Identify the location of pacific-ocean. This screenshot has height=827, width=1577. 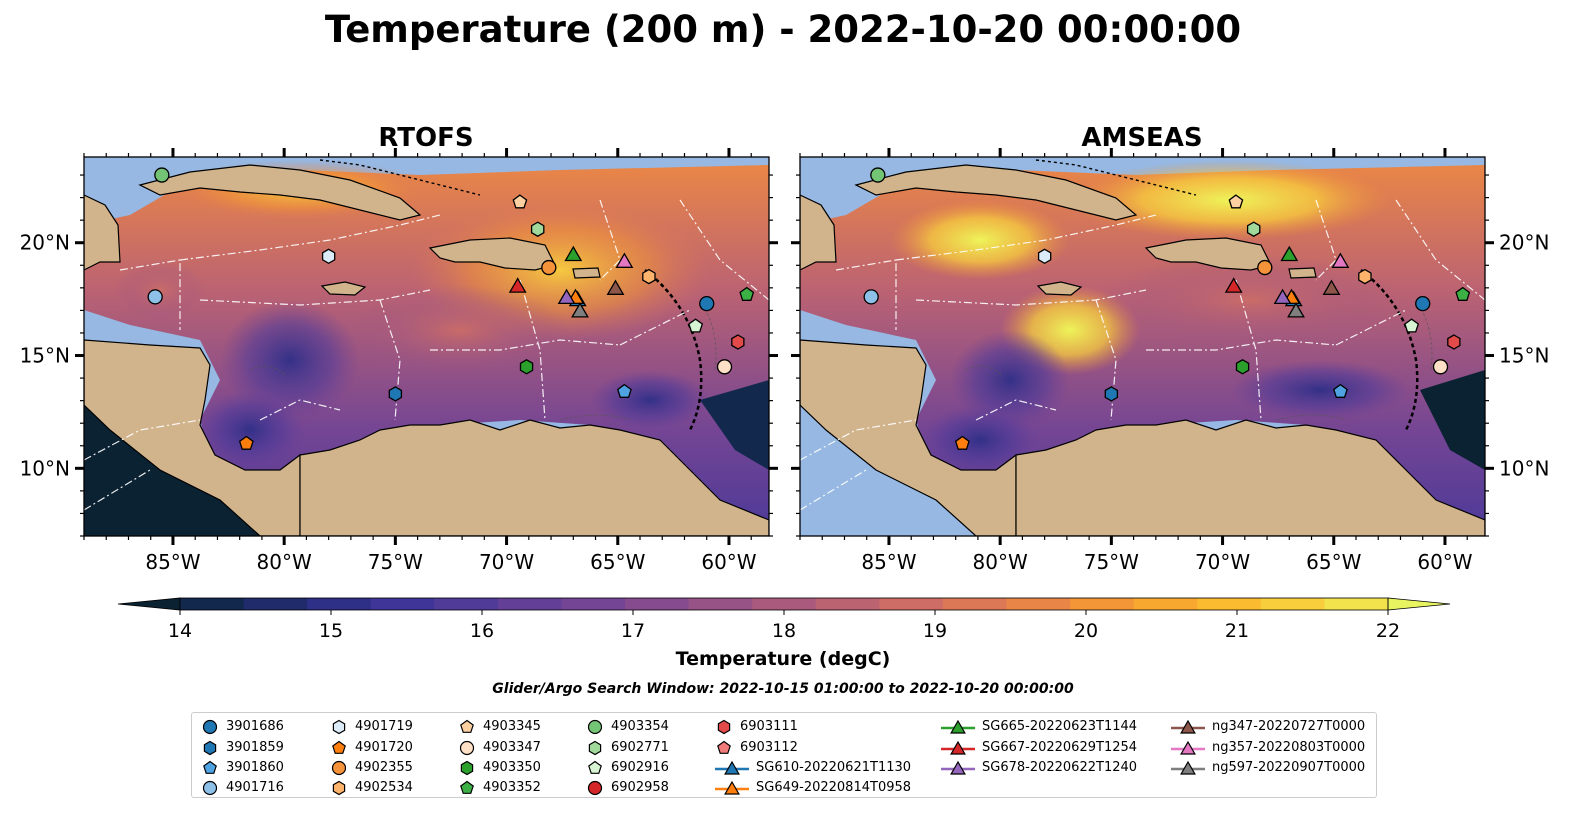
(172, 470).